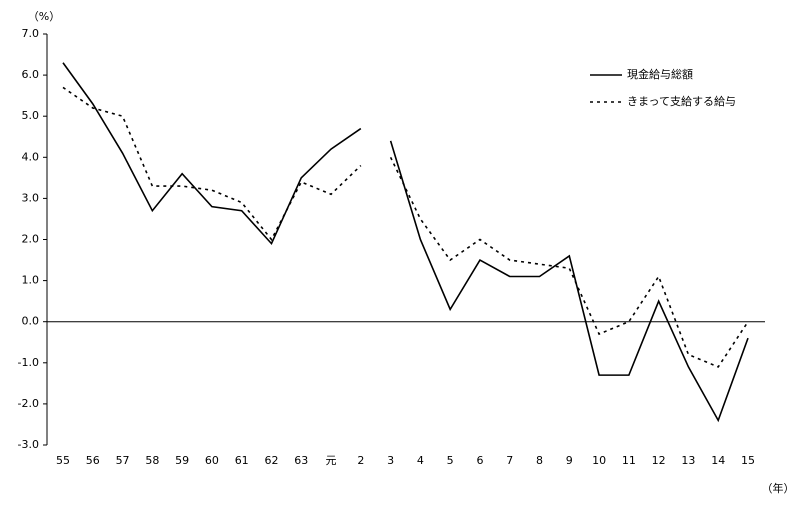 The height and width of the screenshot is (507, 811). What do you see at coordinates (63, 460) in the screenshot?
I see `x-tick-label: 55` at bounding box center [63, 460].